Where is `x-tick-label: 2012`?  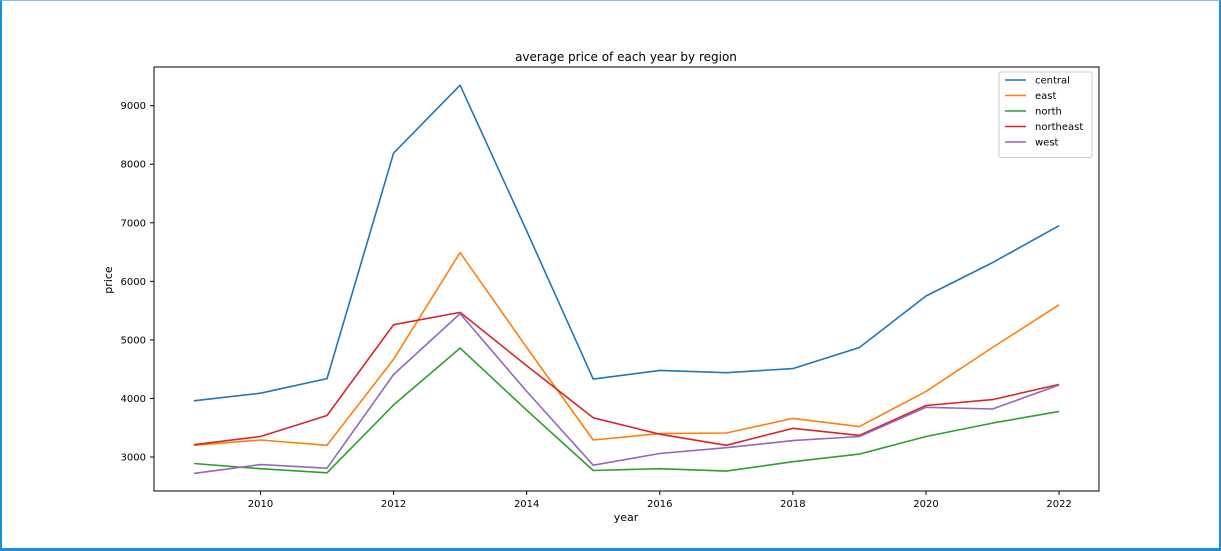 x-tick-label: 2012 is located at coordinates (393, 504).